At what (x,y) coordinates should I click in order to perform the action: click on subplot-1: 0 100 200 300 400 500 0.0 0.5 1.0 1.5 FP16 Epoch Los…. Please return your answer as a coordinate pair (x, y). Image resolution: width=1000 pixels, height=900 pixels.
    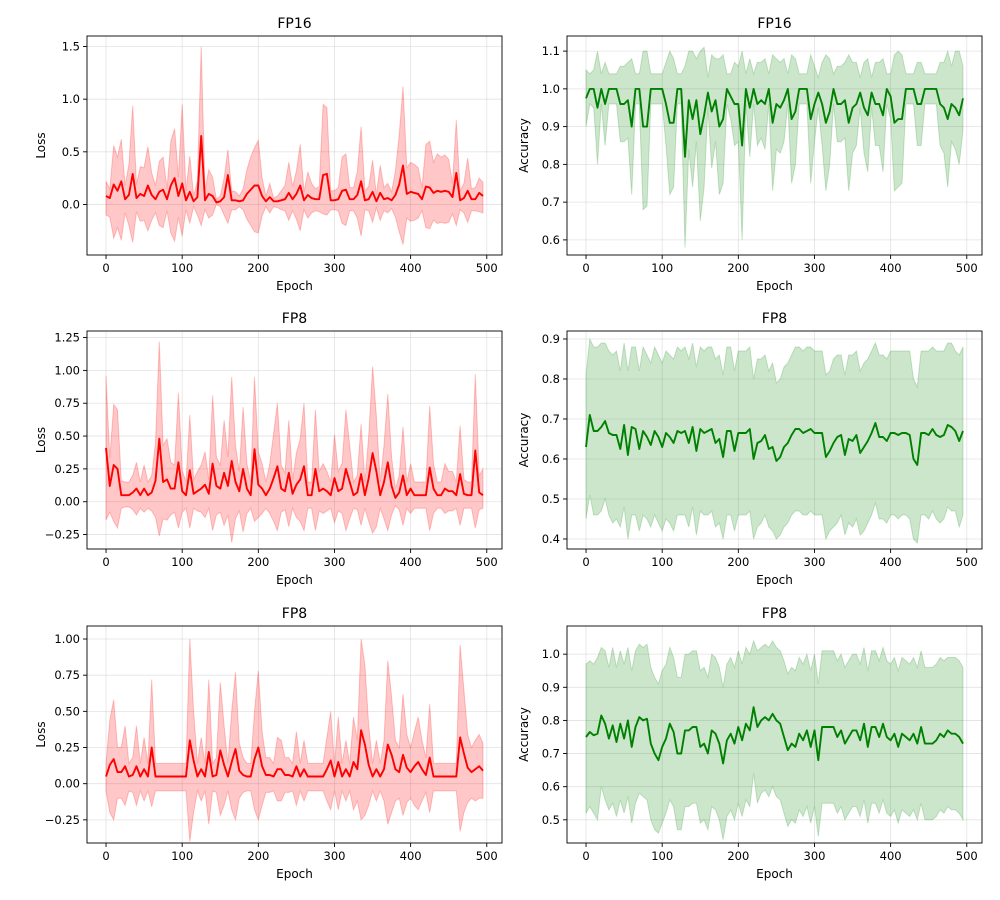
    Looking at the image, I should click on (268, 154).